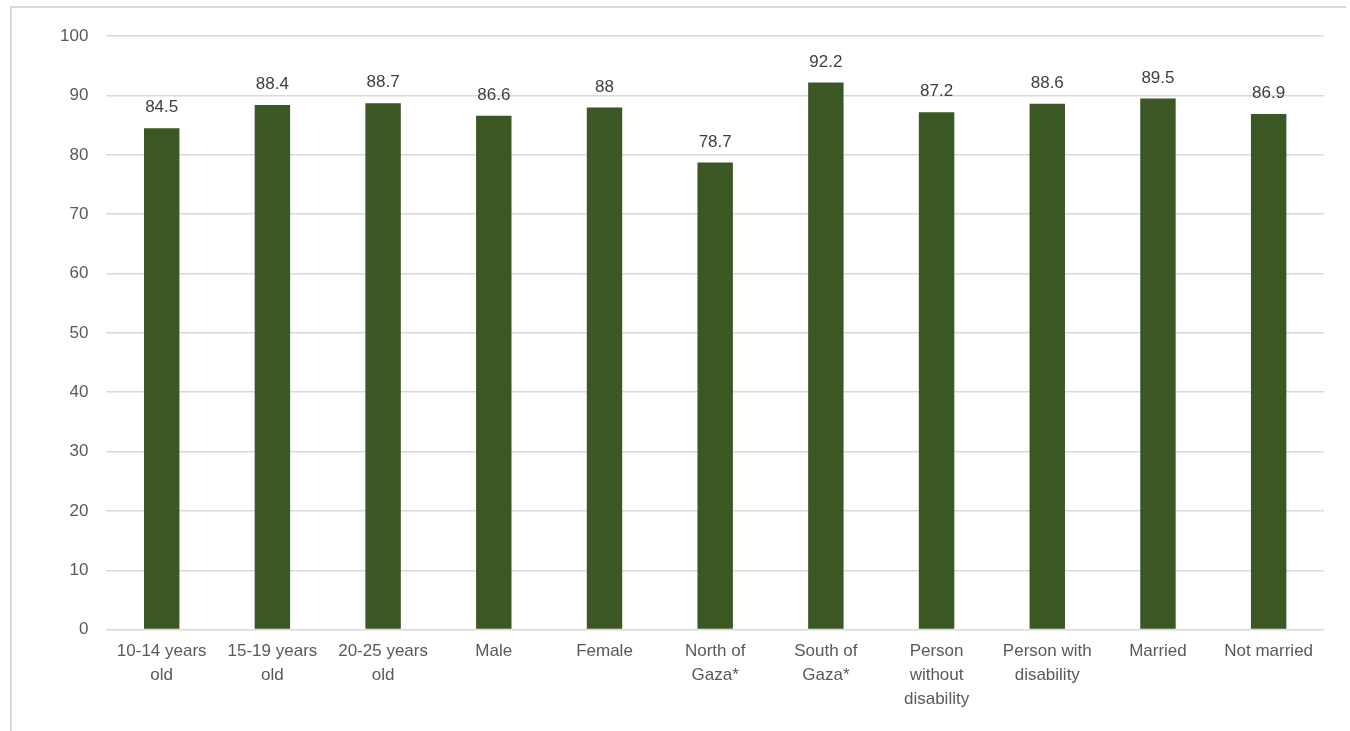 Image resolution: width=1350 pixels, height=731 pixels. What do you see at coordinates (79, 154) in the screenshot?
I see `y-tick-label: 80` at bounding box center [79, 154].